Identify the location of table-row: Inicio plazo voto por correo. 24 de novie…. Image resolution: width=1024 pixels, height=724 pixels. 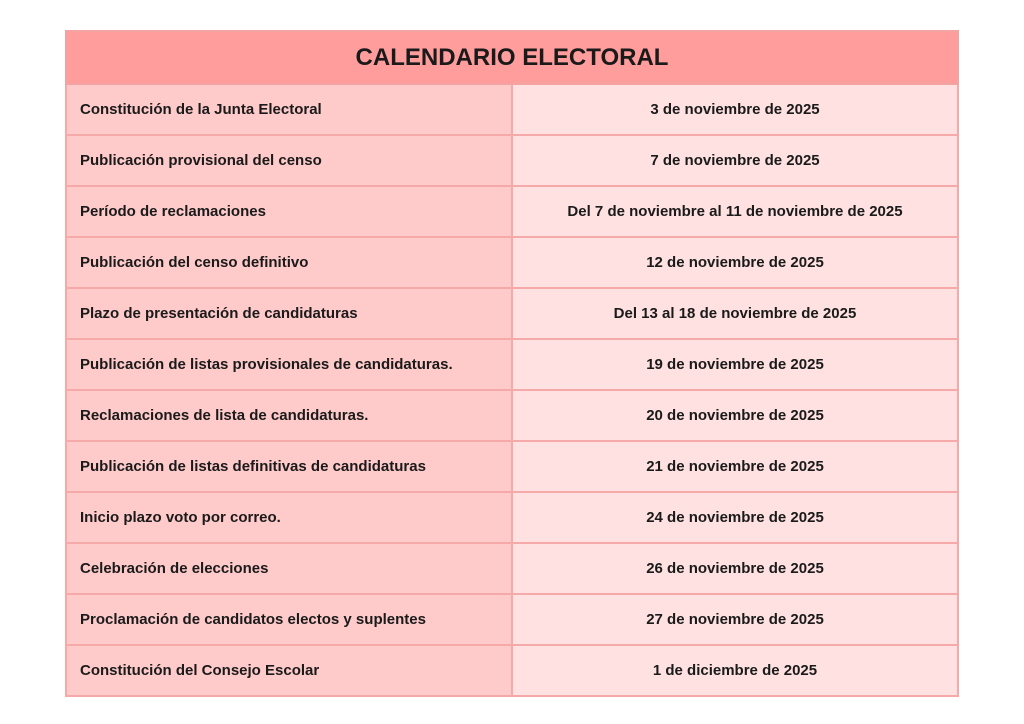
(512, 517).